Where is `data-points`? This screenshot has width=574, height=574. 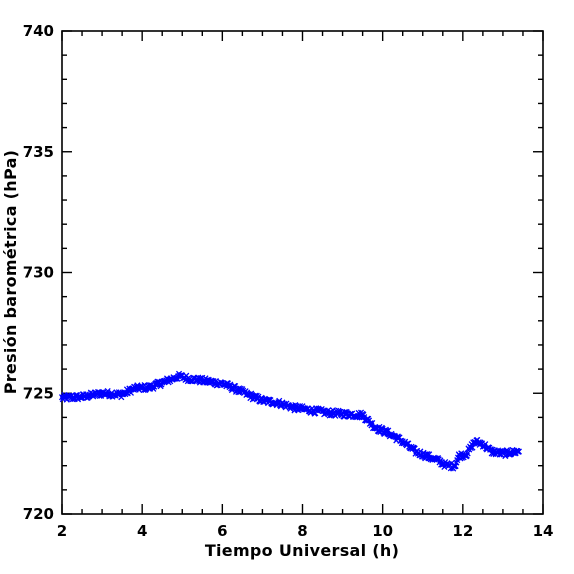
data-points is located at coordinates (290, 421).